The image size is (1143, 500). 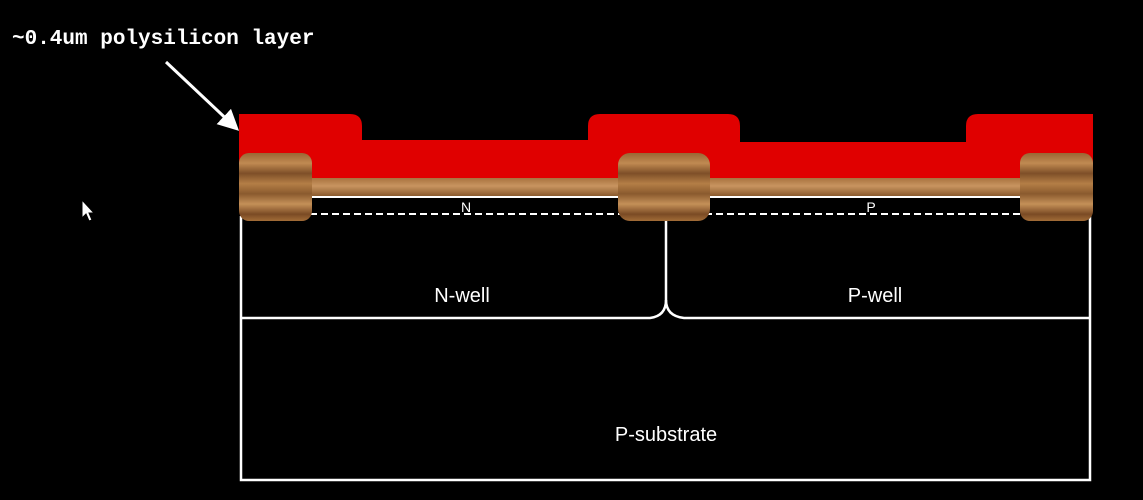 I want to click on mouse-pointer-icon, so click(x=88, y=210).